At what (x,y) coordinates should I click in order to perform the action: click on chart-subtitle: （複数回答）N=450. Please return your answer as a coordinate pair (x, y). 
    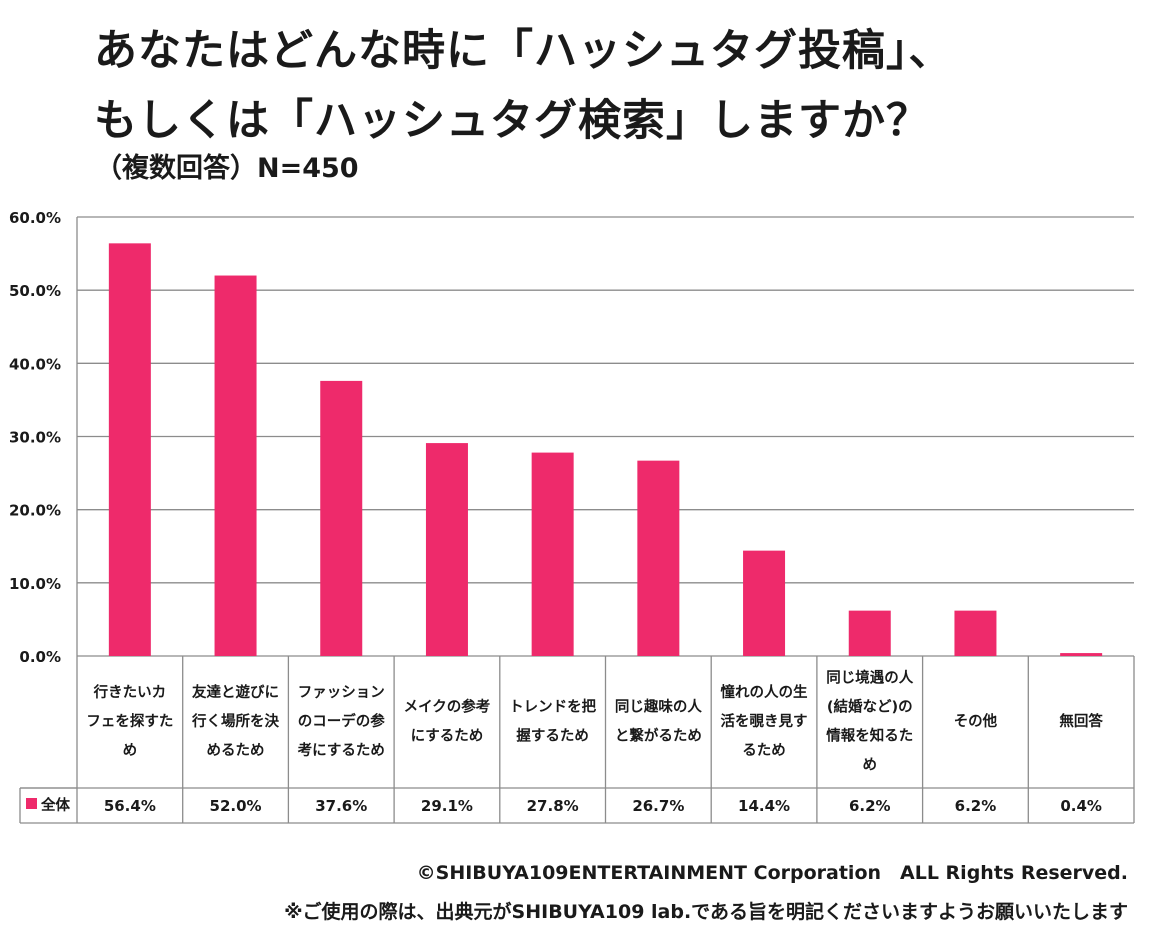
    Looking at the image, I should click on (227, 168).